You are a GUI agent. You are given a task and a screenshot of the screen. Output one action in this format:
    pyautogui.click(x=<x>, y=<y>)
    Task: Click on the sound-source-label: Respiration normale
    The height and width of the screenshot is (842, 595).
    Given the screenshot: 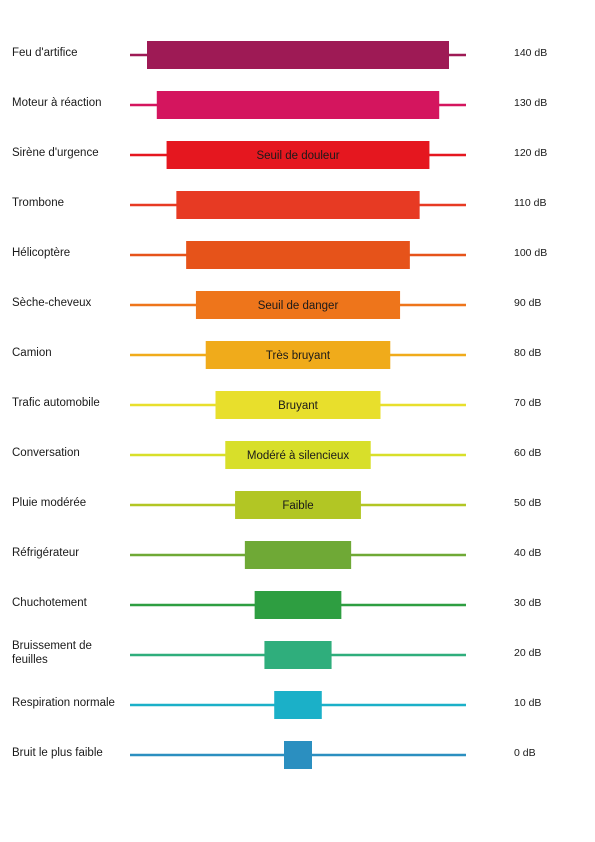 What is the action you would take?
    pyautogui.click(x=63, y=703)
    